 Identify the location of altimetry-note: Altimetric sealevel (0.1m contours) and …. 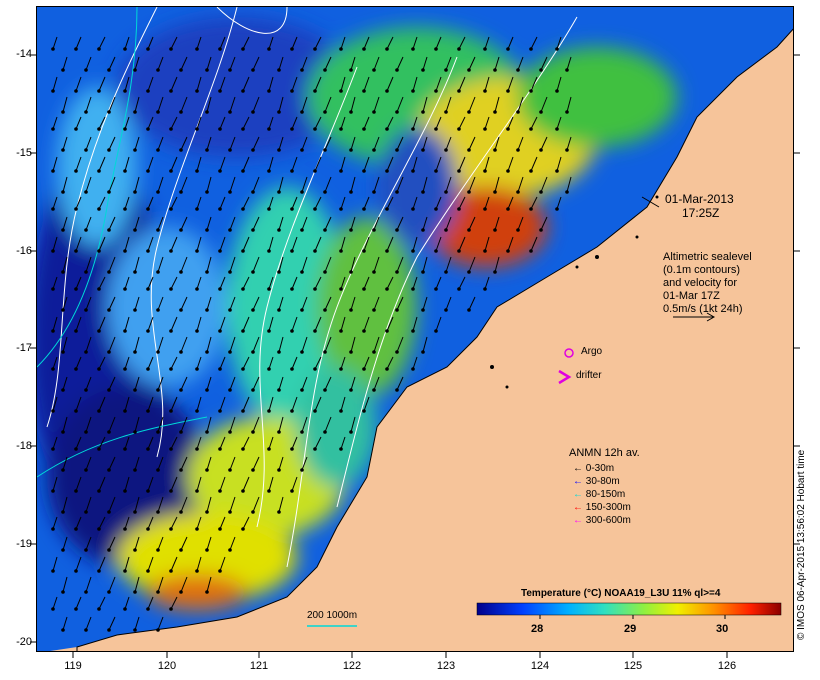
(707, 283).